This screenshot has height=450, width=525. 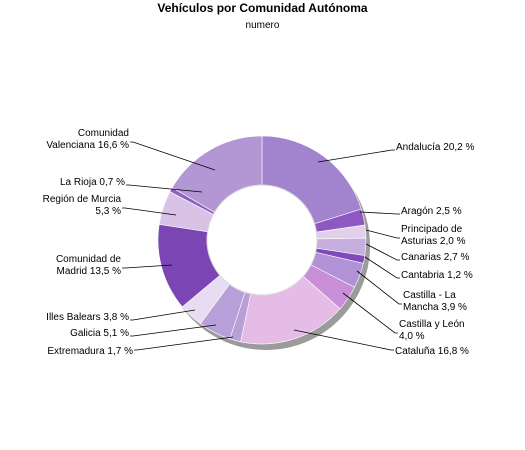 I want to click on slice-label: Castilla y León 4,0 %, so click(x=432, y=330).